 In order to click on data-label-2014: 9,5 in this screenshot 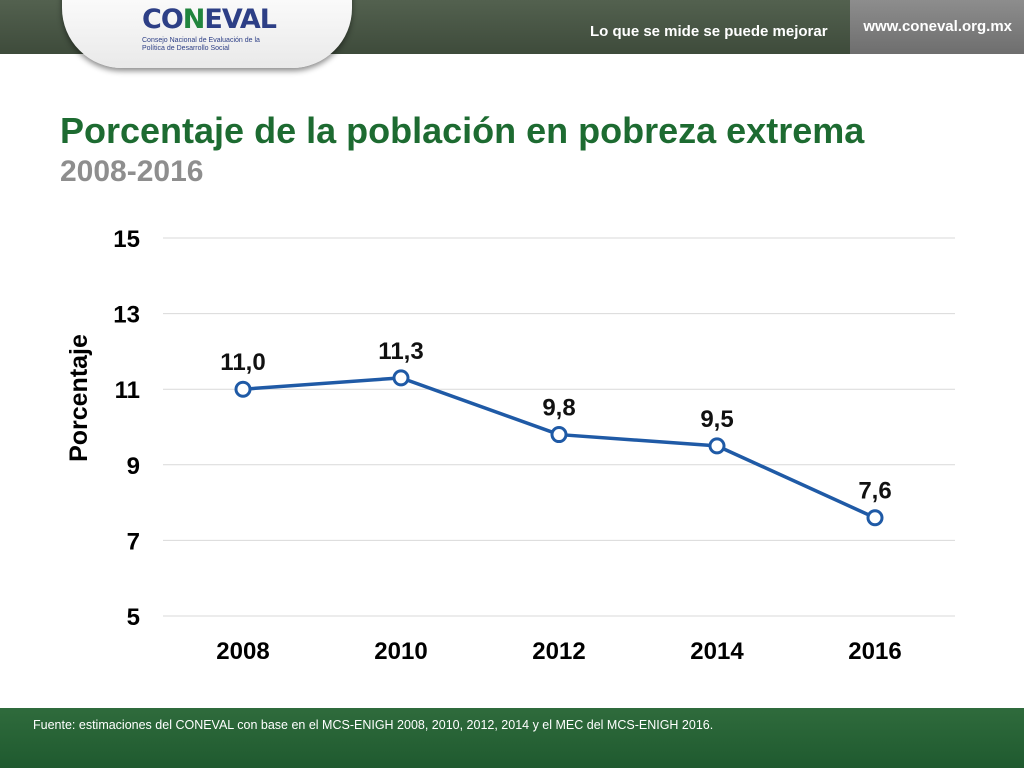, I will do `click(716, 419)`.